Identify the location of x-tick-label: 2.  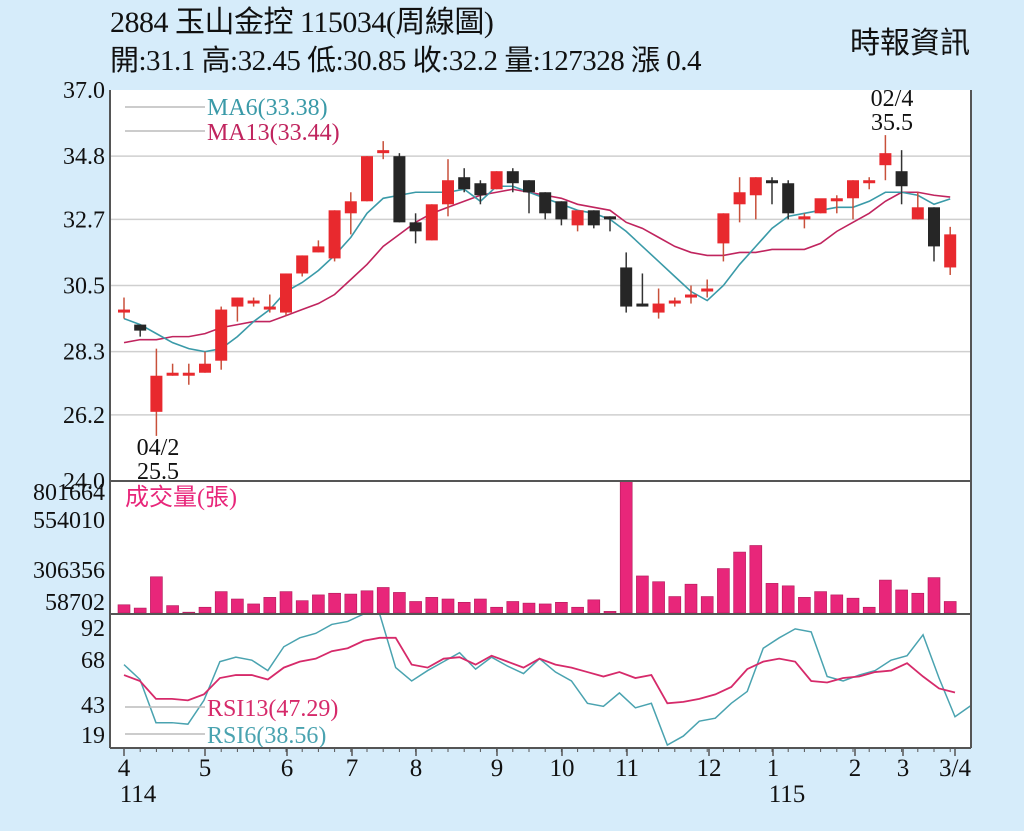
(855, 768).